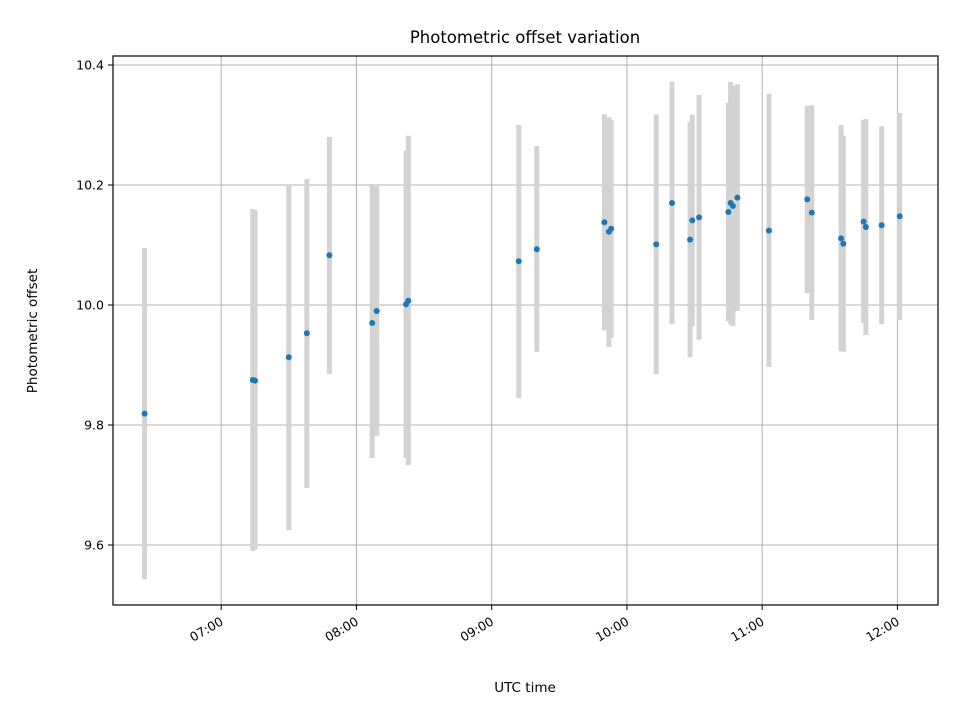 The height and width of the screenshot is (720, 960). Describe the element at coordinates (94, 545) in the screenshot. I see `y-tick-label: 9.6` at that location.